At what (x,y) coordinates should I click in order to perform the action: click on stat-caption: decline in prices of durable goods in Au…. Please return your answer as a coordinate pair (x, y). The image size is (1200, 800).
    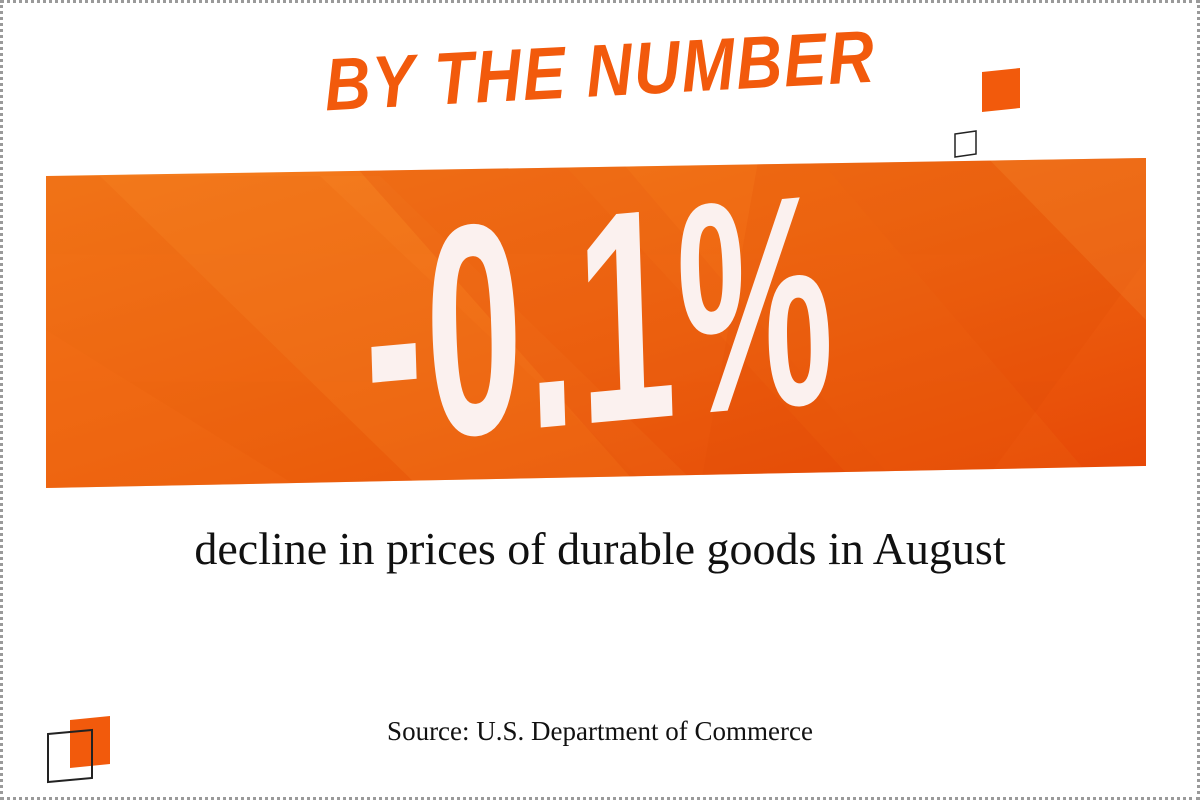
    Looking at the image, I should click on (600, 548).